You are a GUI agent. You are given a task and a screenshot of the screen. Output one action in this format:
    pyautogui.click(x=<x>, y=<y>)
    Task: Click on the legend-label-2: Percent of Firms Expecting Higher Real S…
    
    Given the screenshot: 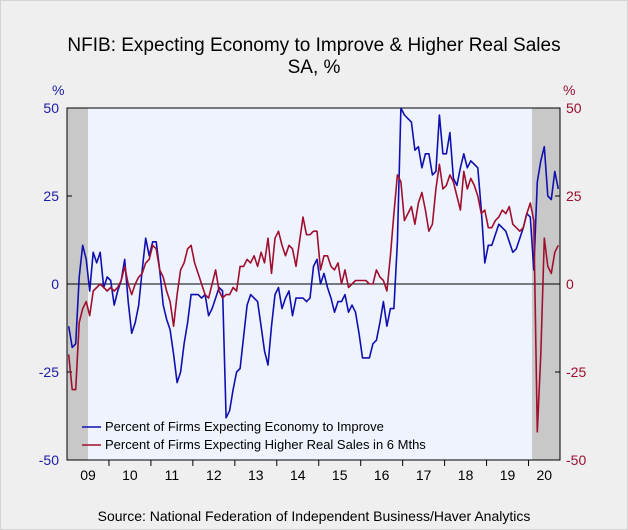 What is the action you would take?
    pyautogui.click(x=265, y=444)
    